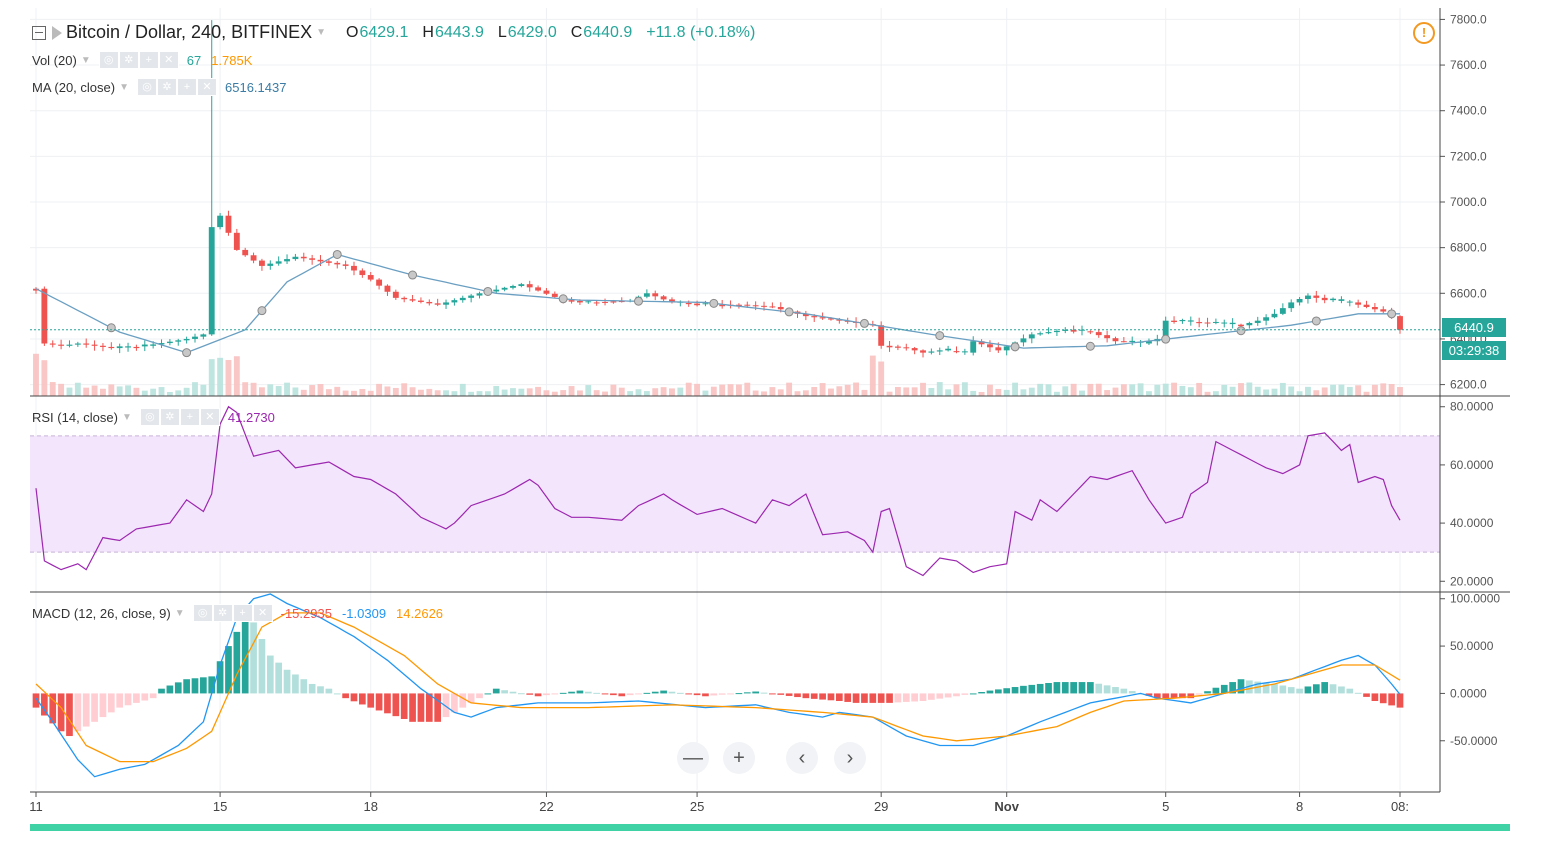  Describe the element at coordinates (370, 806) in the screenshot. I see `time-tick-label: 18` at that location.